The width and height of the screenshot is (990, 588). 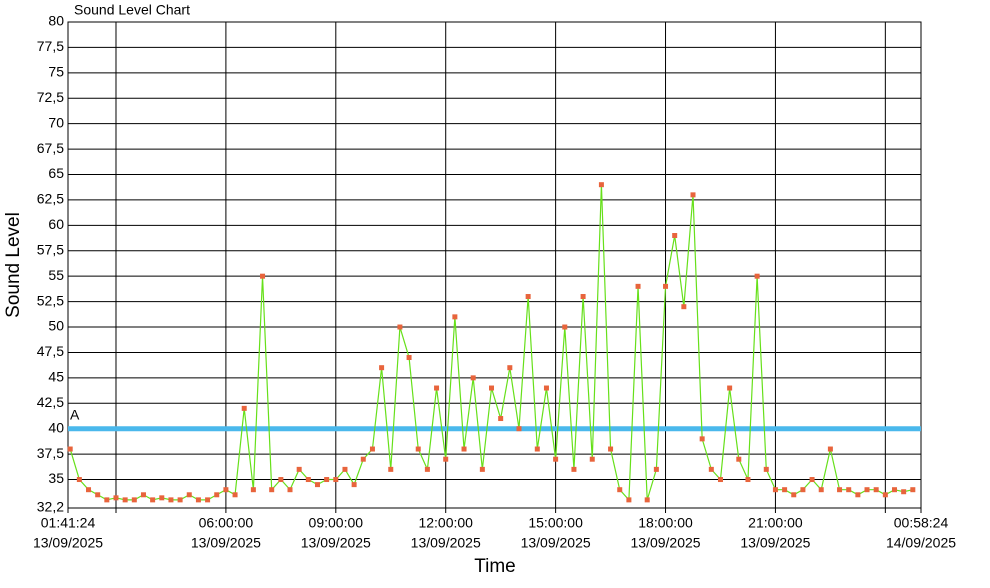 What do you see at coordinates (775, 523) in the screenshot?
I see `x-tick-label: 21:00:00` at bounding box center [775, 523].